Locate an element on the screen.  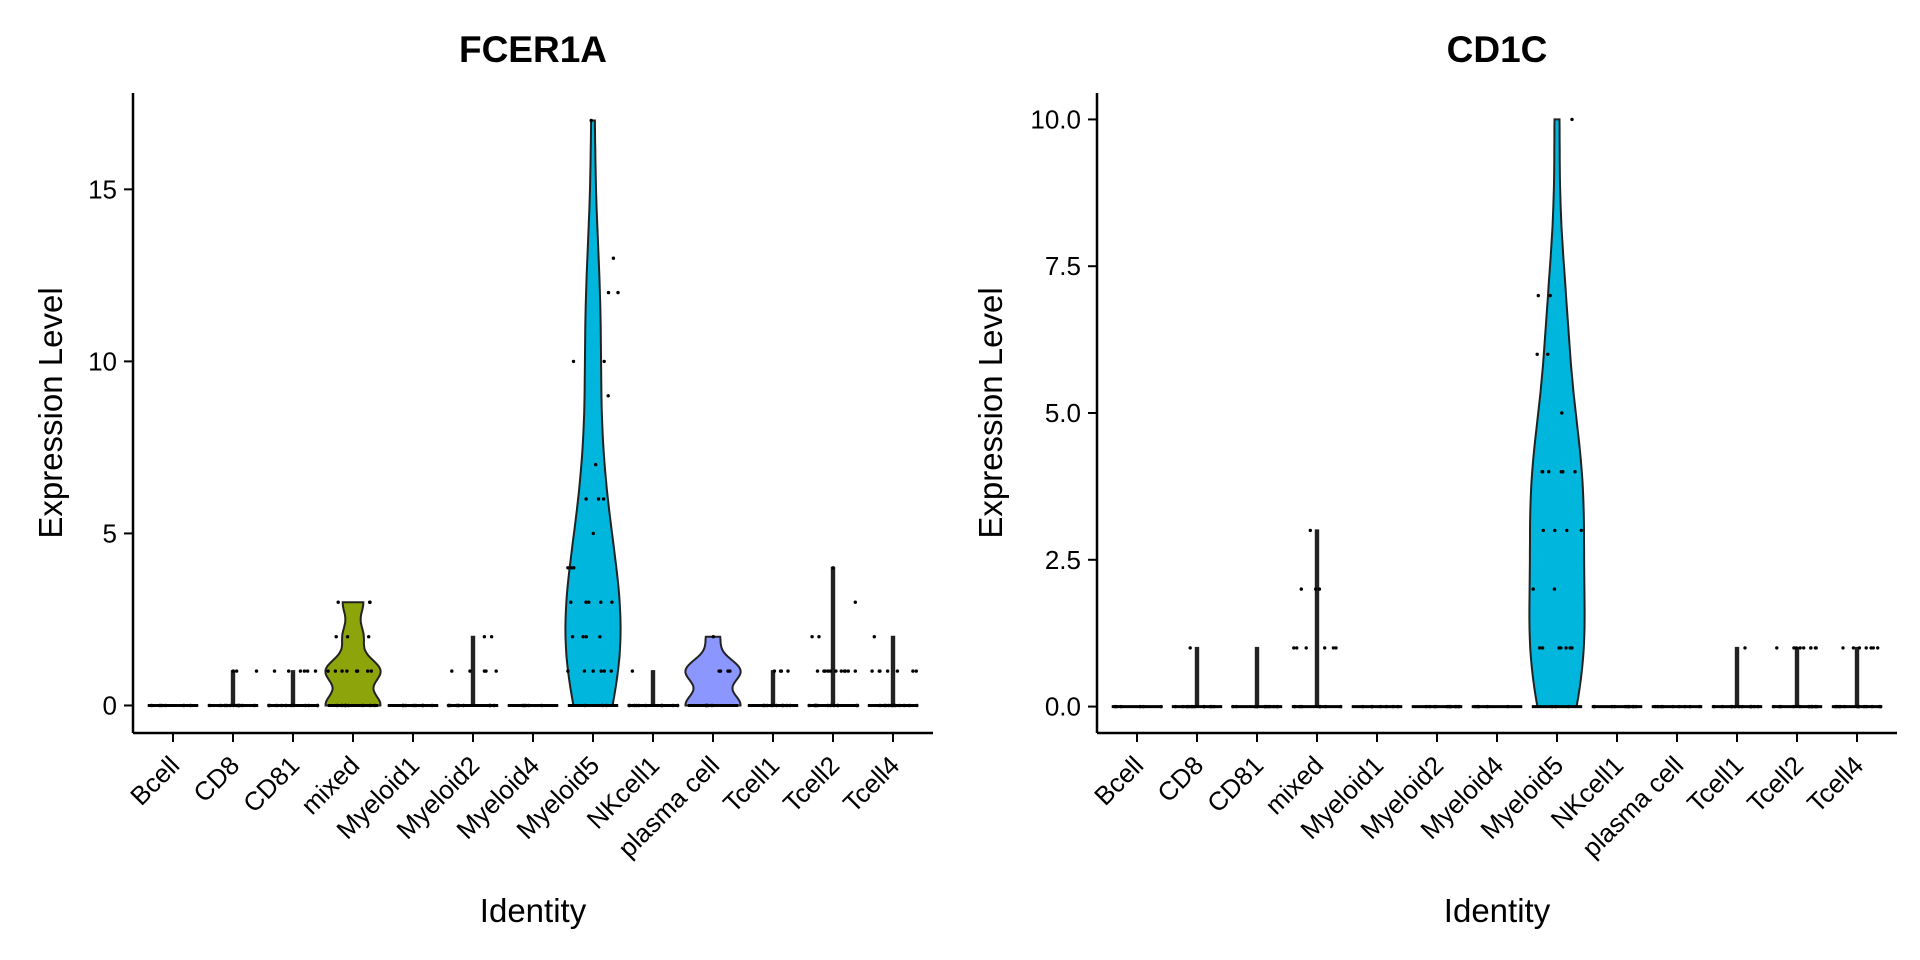
y-tick-label: 15 is located at coordinates (102, 189).